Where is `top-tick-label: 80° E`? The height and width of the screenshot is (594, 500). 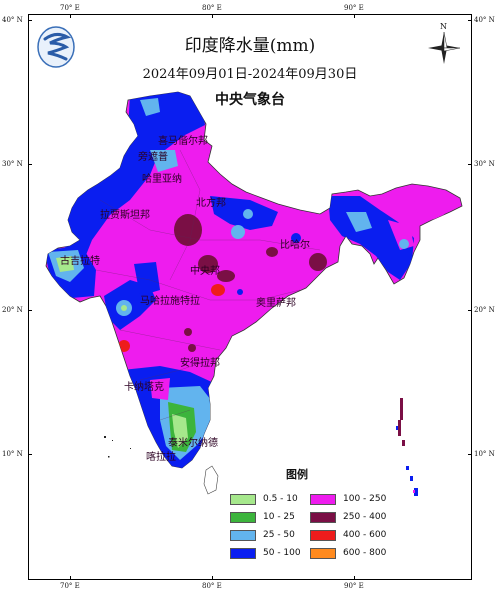
top-tick-label: 80° E is located at coordinates (212, 8).